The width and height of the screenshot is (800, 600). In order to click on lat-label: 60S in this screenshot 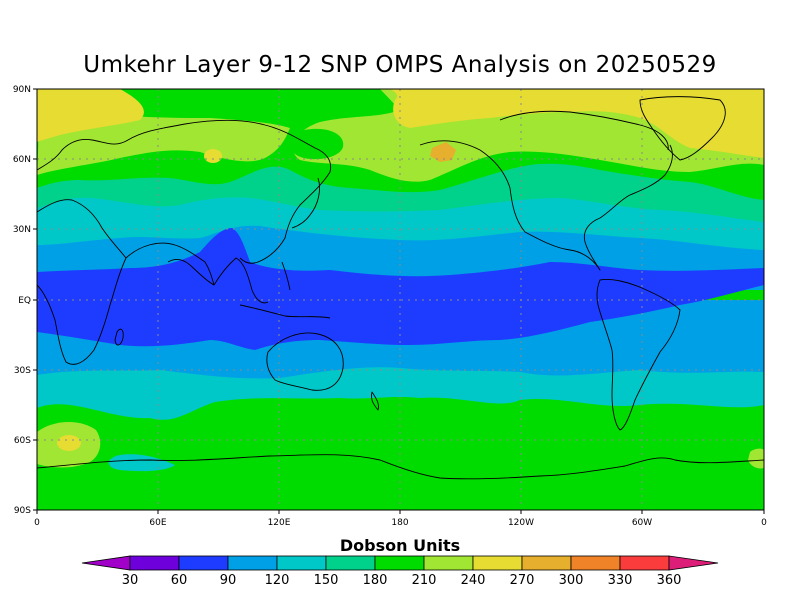, I will do `click(22, 441)`.